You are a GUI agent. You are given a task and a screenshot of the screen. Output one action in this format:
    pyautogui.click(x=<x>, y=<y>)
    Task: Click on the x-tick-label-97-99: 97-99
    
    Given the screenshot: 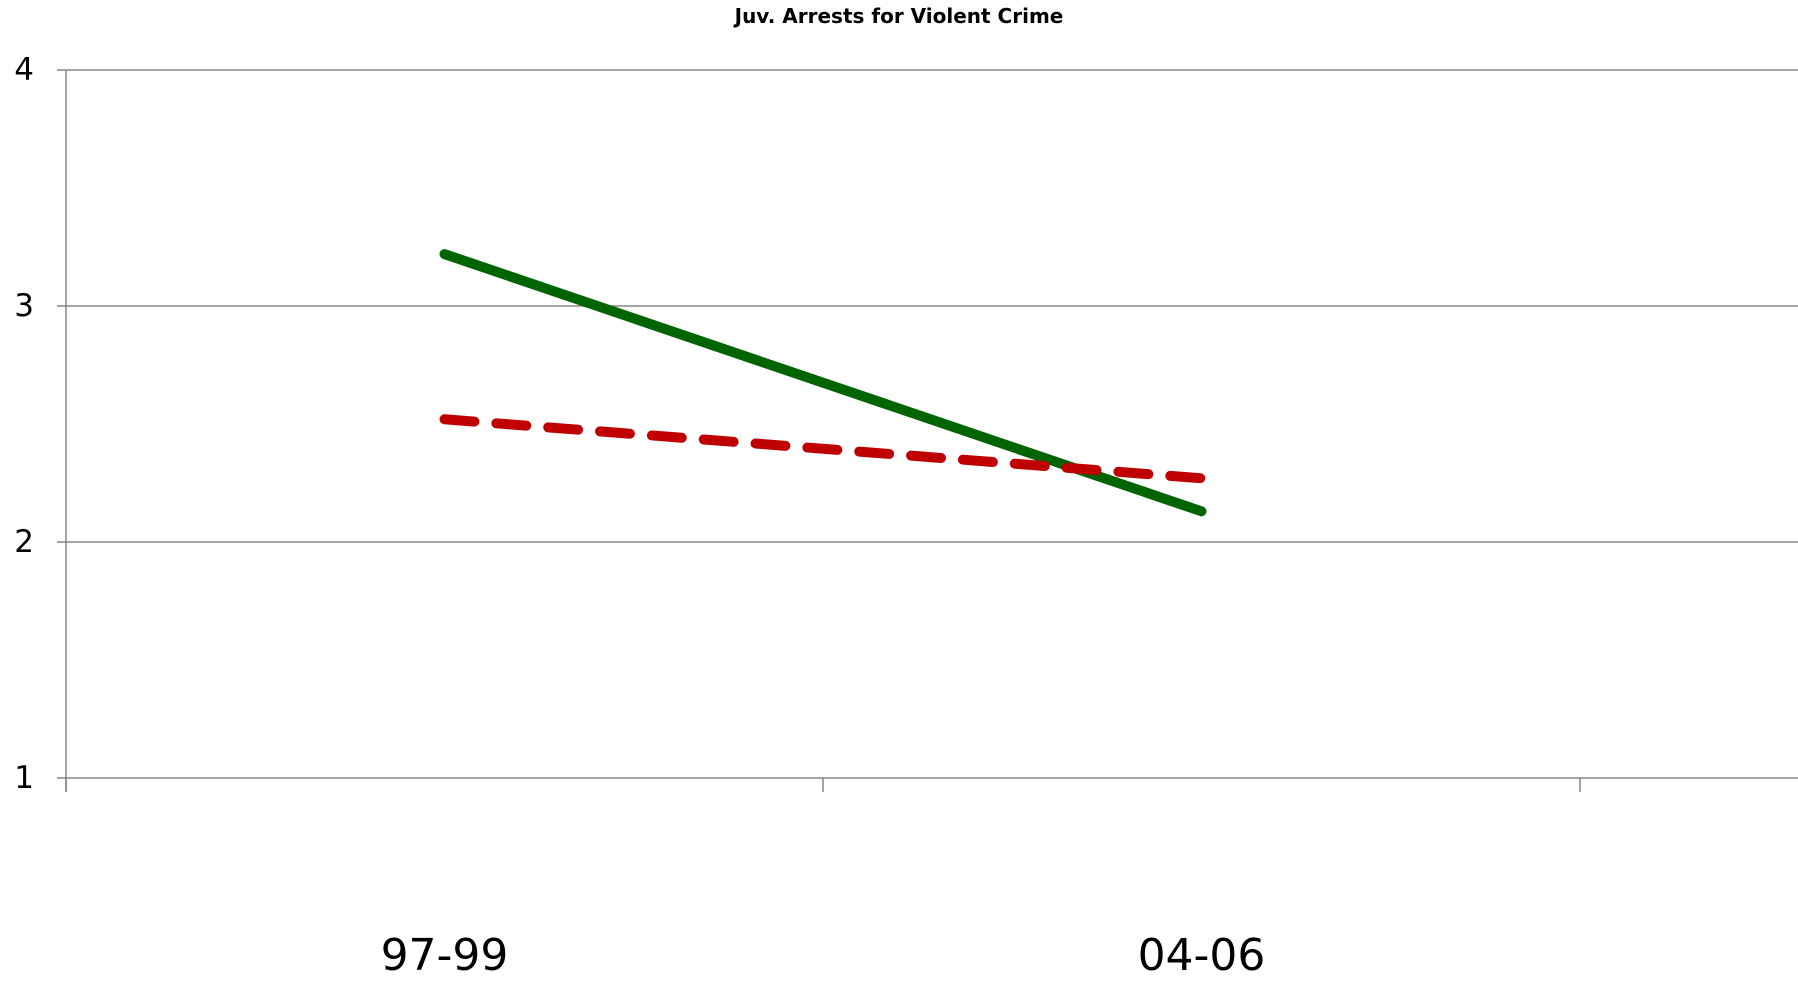 What is the action you would take?
    pyautogui.click(x=445, y=955)
    